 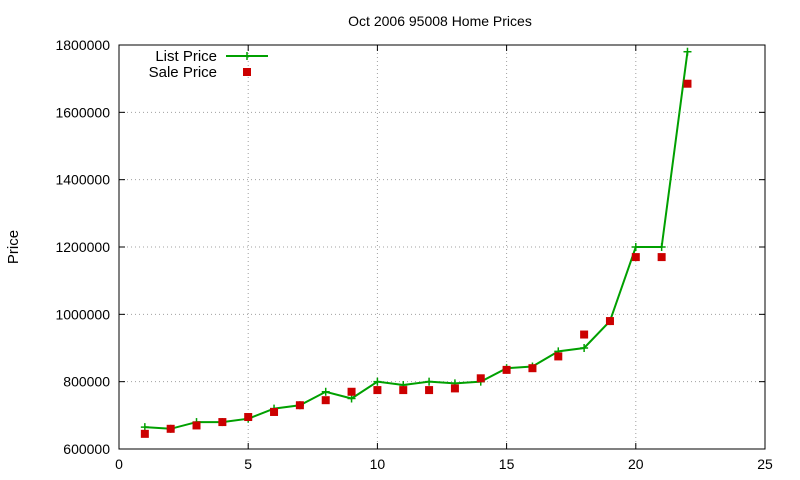 I want to click on y-tick-label: 1200000, so click(x=82, y=247).